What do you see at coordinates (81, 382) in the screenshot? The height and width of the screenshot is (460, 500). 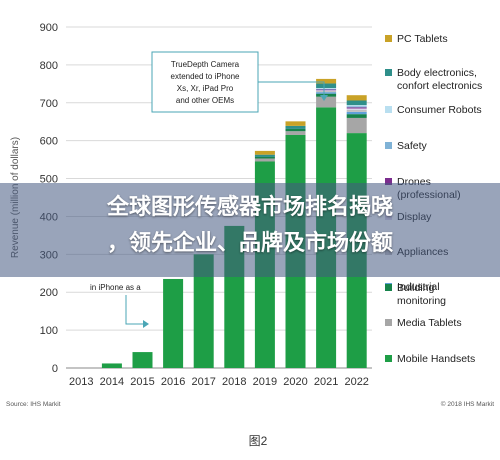 I see `x-tick-label: 2013` at bounding box center [81, 382].